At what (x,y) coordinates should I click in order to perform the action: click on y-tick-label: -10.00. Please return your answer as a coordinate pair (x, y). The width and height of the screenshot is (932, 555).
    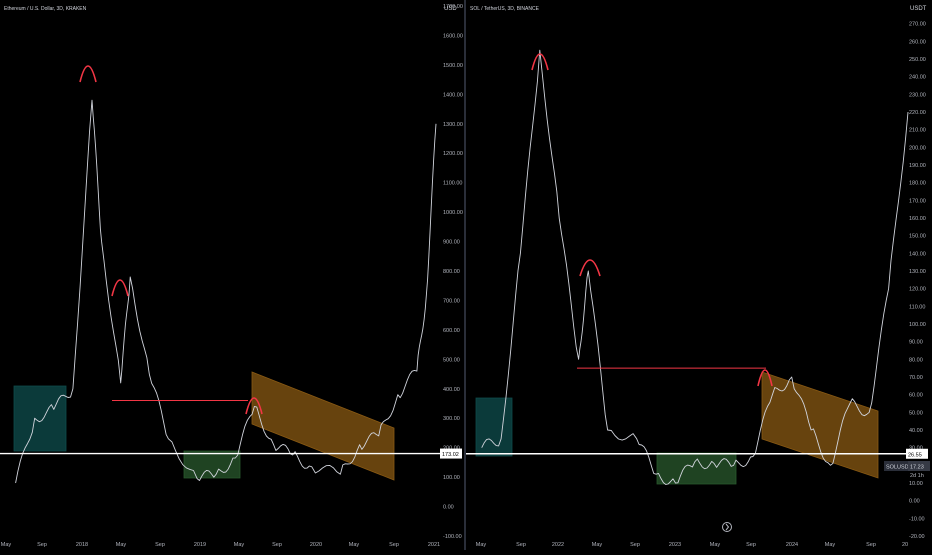
    Looking at the image, I should click on (917, 519).